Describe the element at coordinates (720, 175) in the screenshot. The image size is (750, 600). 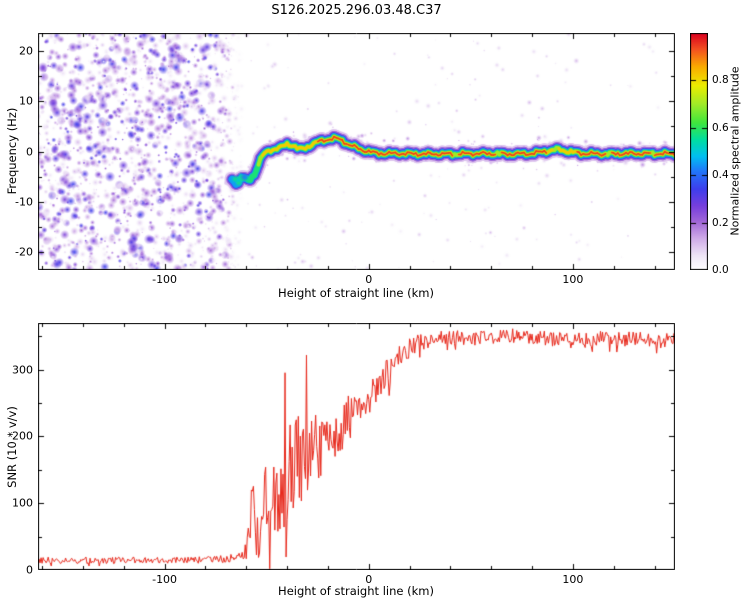
I see `tick-label: 0.4` at that location.